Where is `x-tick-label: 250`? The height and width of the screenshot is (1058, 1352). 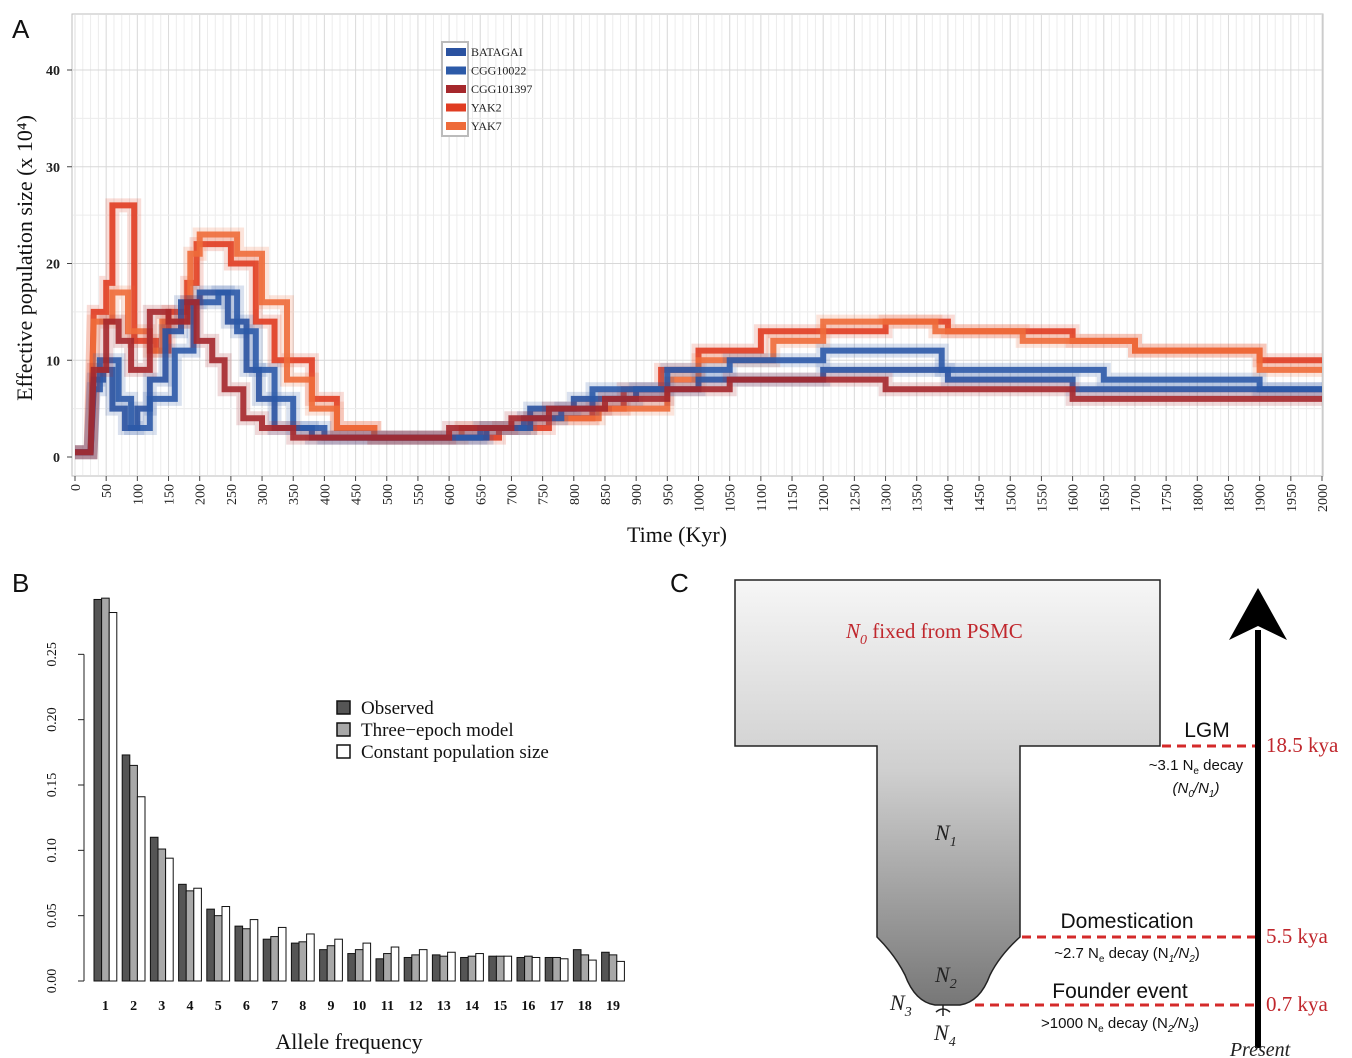
x-tick-label: 250 is located at coordinates (232, 494).